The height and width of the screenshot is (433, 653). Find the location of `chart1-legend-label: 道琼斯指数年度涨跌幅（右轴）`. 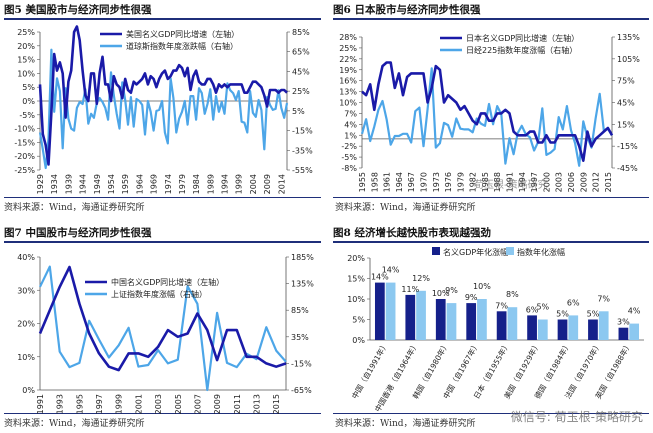

chart1-legend-label: 道琼斯指数年度涨跌幅（右轴） is located at coordinates (182, 46).